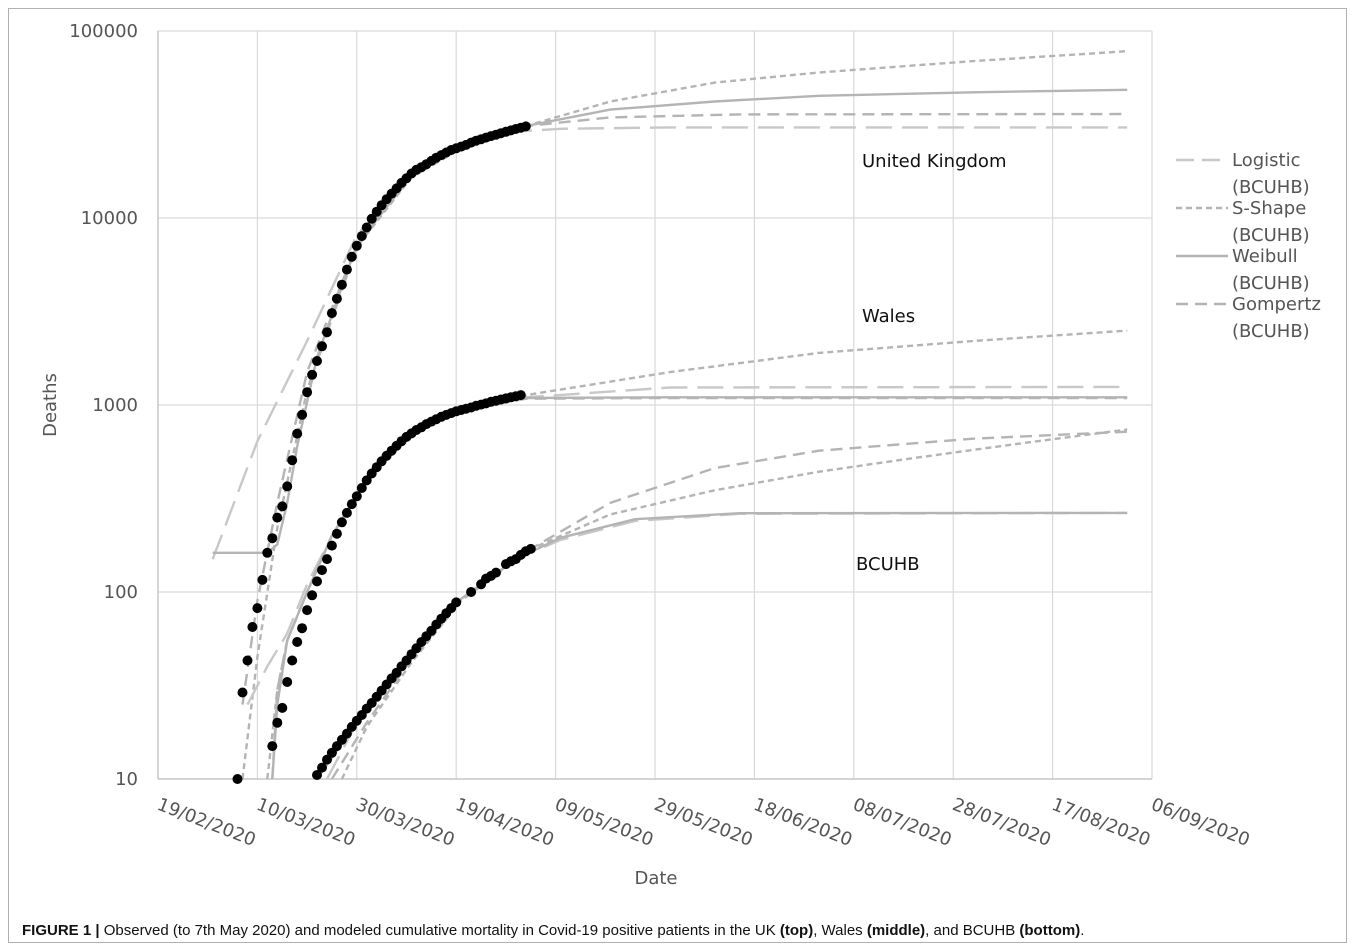 Image resolution: width=1355 pixels, height=951 pixels. What do you see at coordinates (115, 405) in the screenshot?
I see `y-tick-label: 1000` at bounding box center [115, 405].